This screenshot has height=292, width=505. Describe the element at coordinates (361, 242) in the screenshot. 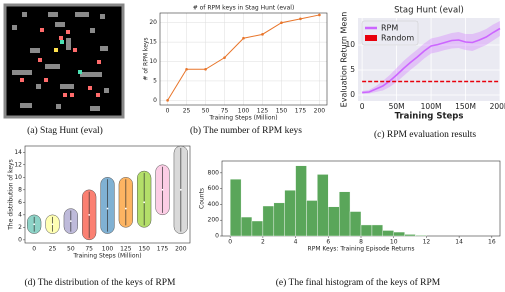

I see `x-tick-label: 8` at that location.